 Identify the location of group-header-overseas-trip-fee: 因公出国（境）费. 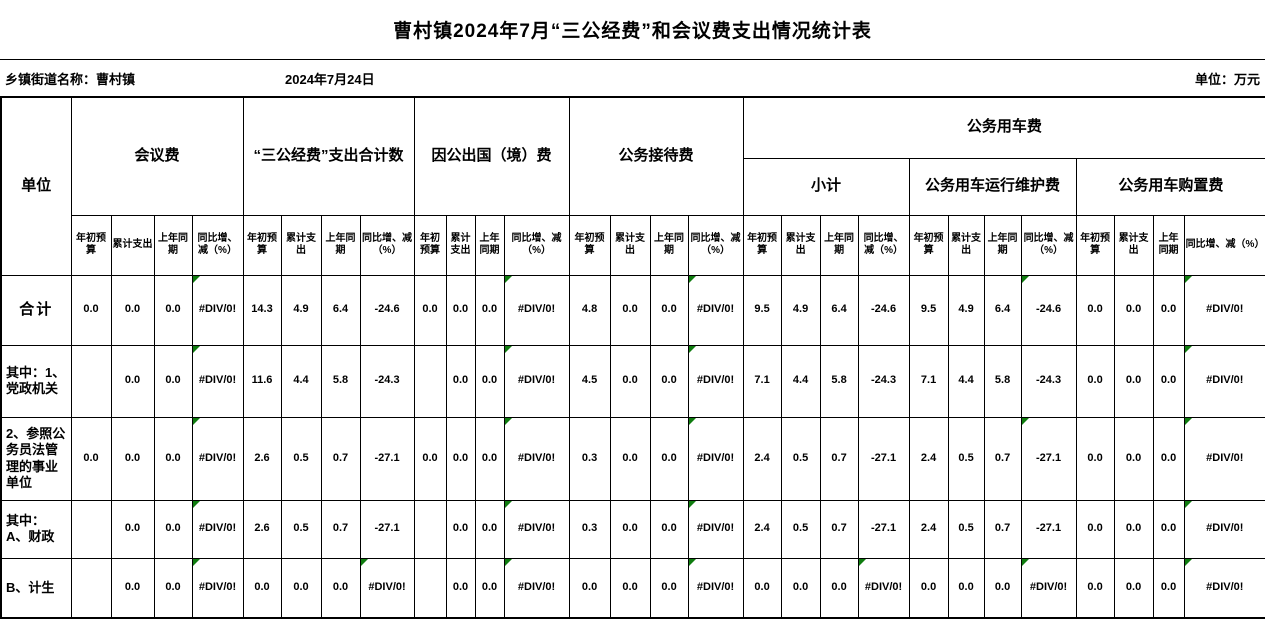
(491, 156).